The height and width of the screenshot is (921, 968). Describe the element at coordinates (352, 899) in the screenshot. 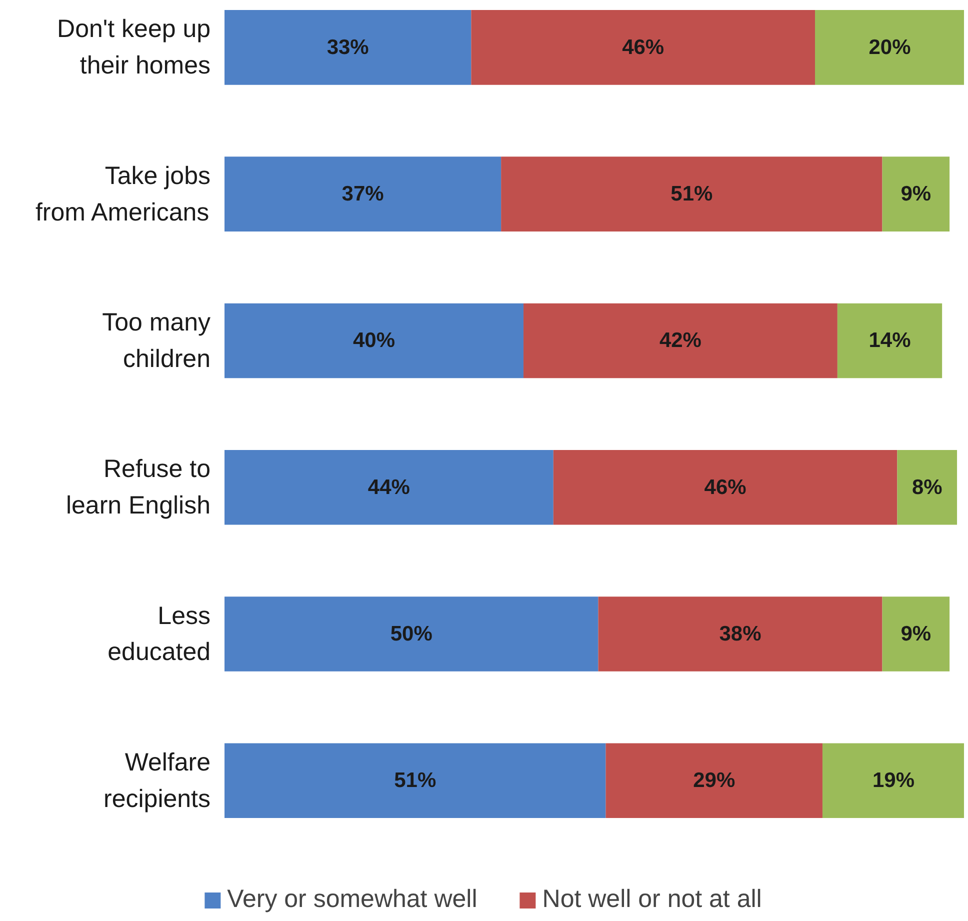

I see `legend-label: Very or somewhat well` at that location.